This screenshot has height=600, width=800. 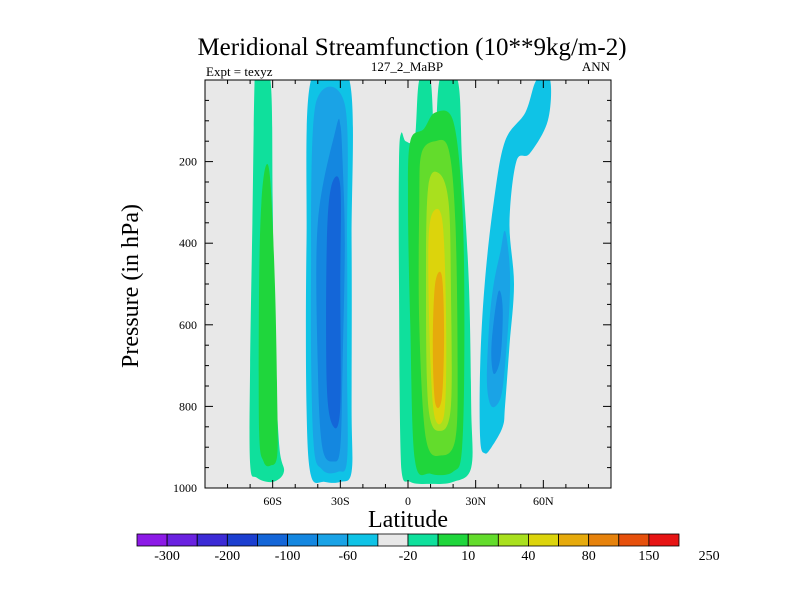 What do you see at coordinates (272, 501) in the screenshot?
I see `x-tick-label: 60S` at bounding box center [272, 501].